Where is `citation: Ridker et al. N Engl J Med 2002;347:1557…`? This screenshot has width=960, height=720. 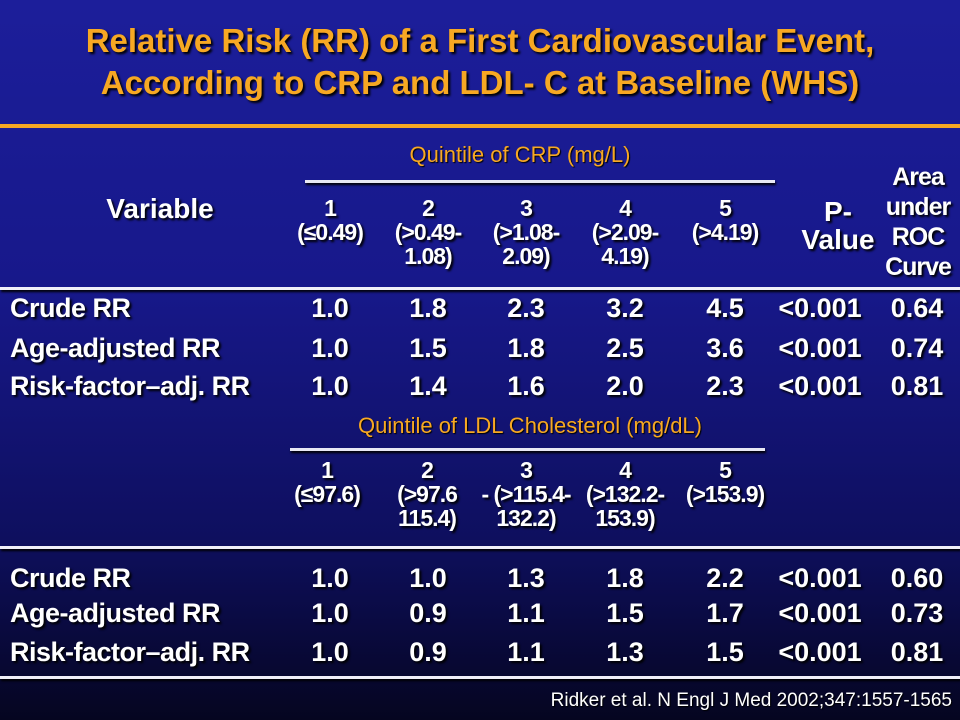 citation: Ridker et al. N Engl J Med 2002;347:1557… is located at coordinates (751, 700).